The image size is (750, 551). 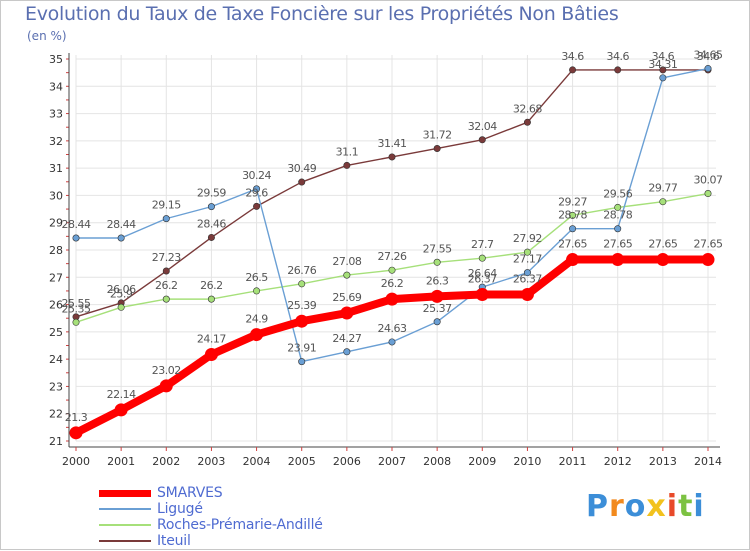 I want to click on y-tick-label: 34, so click(x=56, y=86).